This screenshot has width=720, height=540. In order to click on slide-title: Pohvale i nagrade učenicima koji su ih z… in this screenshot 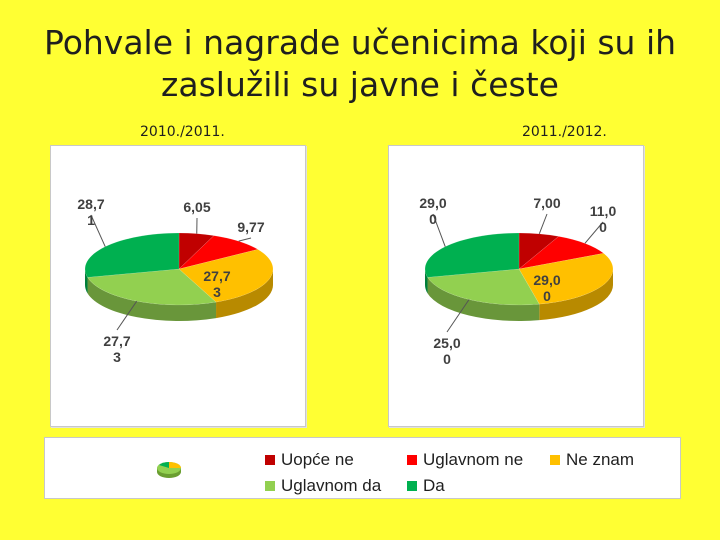, I will do `click(360, 64)`.